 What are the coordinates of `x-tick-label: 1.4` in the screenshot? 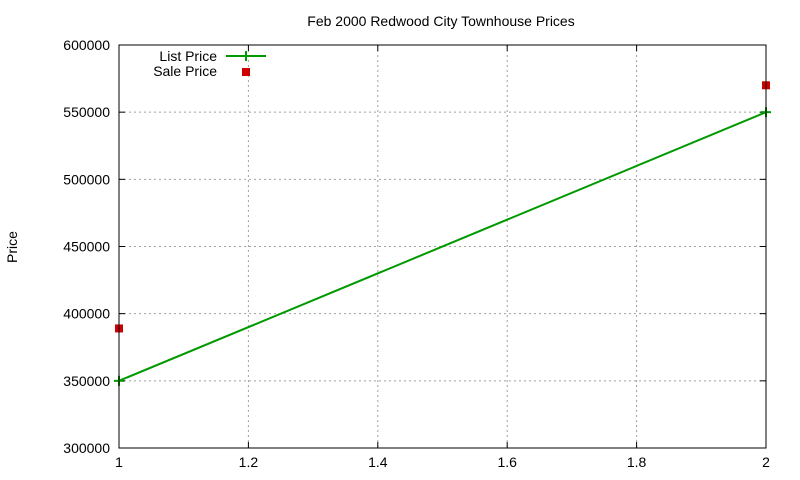 It's located at (378, 462).